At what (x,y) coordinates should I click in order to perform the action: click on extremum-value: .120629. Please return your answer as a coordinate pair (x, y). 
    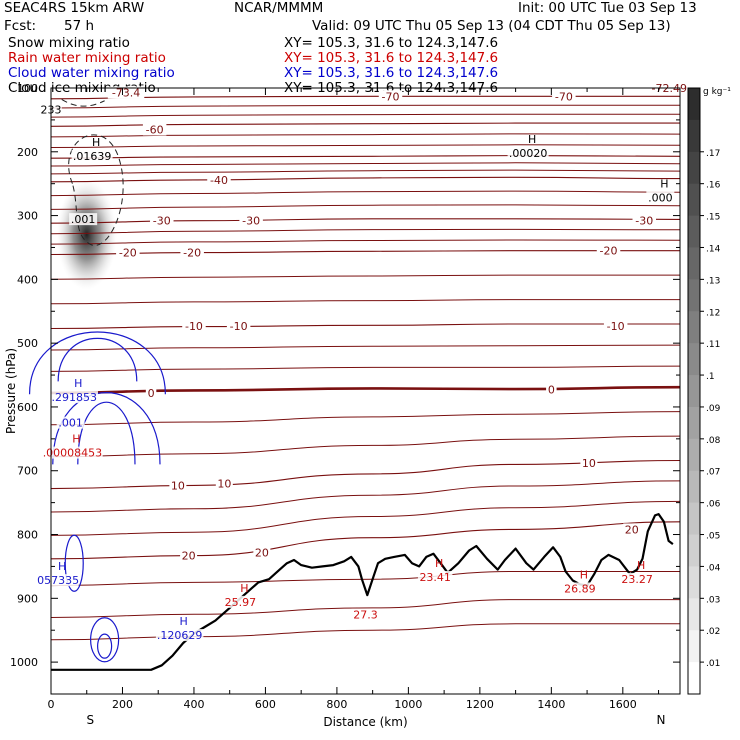
    Looking at the image, I should click on (180, 635).